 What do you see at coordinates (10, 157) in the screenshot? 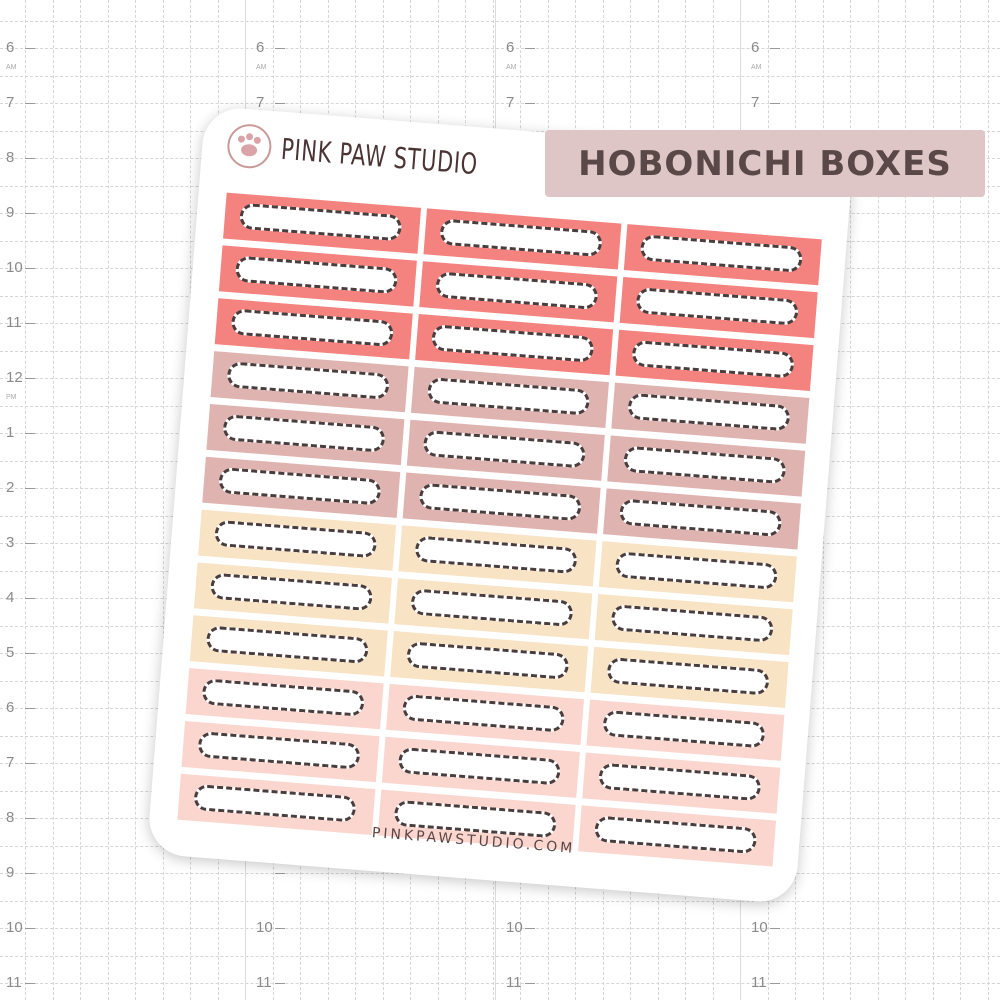
I see `hour-label: 8` at bounding box center [10, 157].